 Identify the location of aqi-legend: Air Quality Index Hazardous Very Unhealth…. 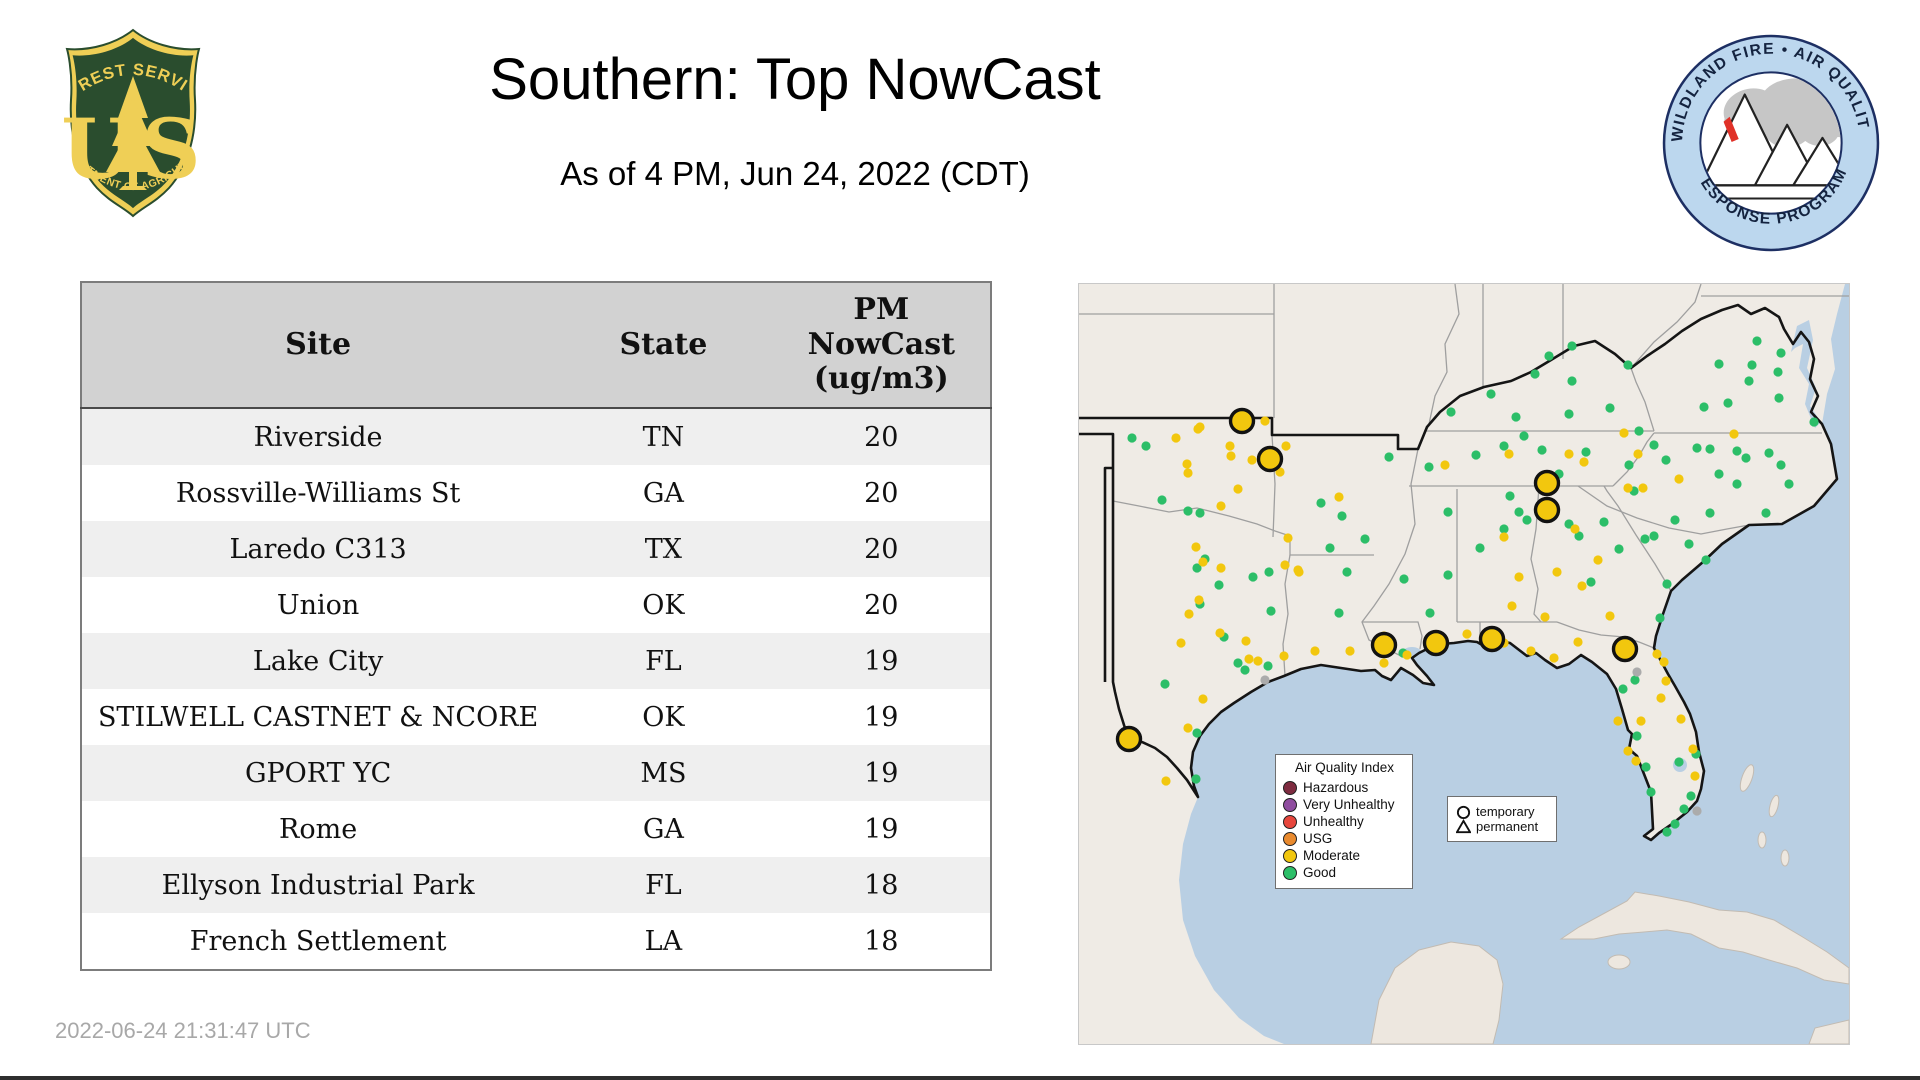
(1344, 821).